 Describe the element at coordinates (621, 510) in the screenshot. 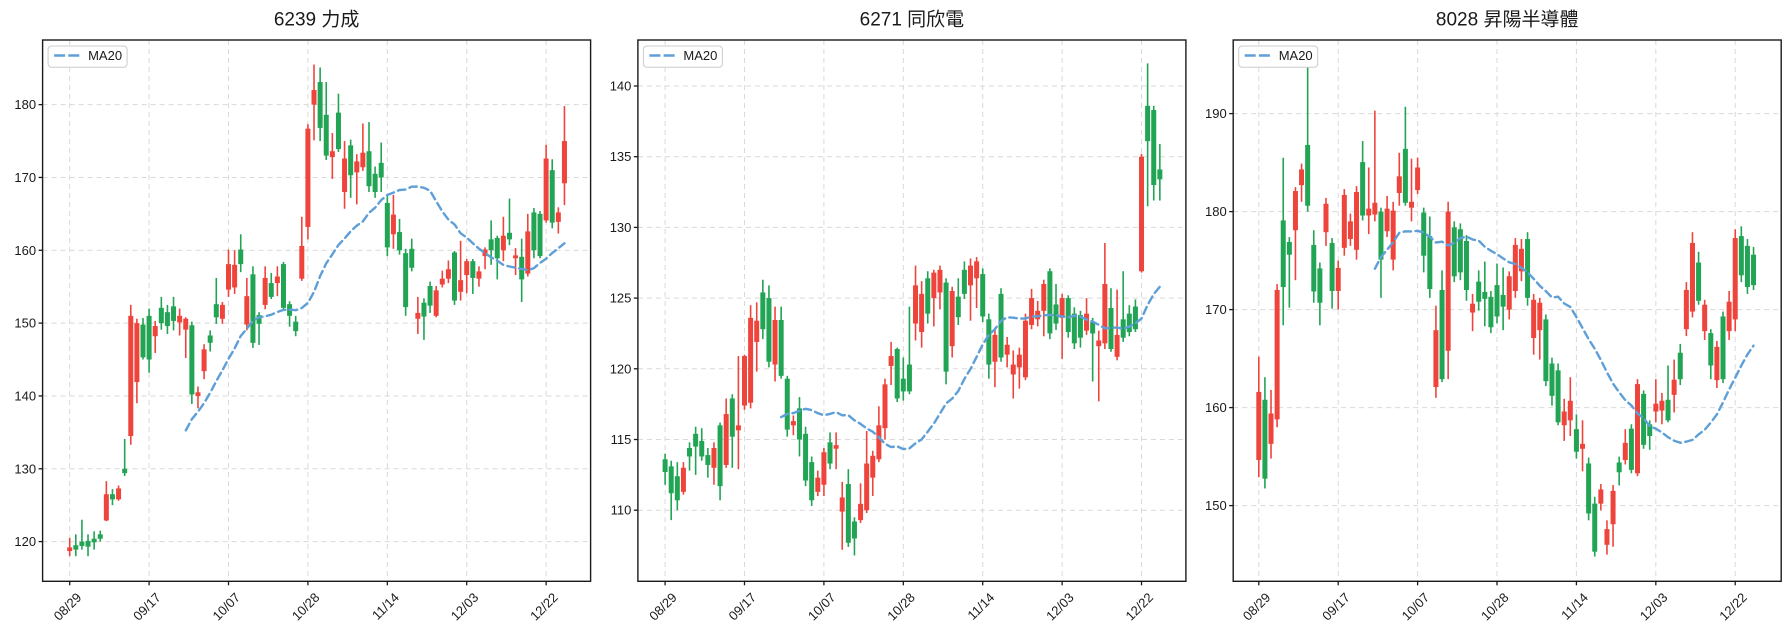

I see `svg-text: 110` at that location.